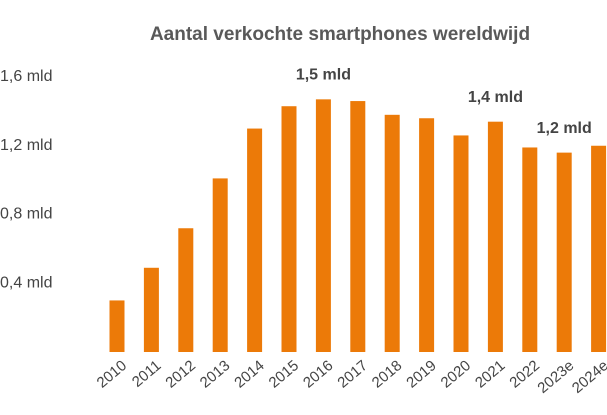 Image resolution: width=607 pixels, height=415 pixels. I want to click on x-tick-label: 2018, so click(387, 374).